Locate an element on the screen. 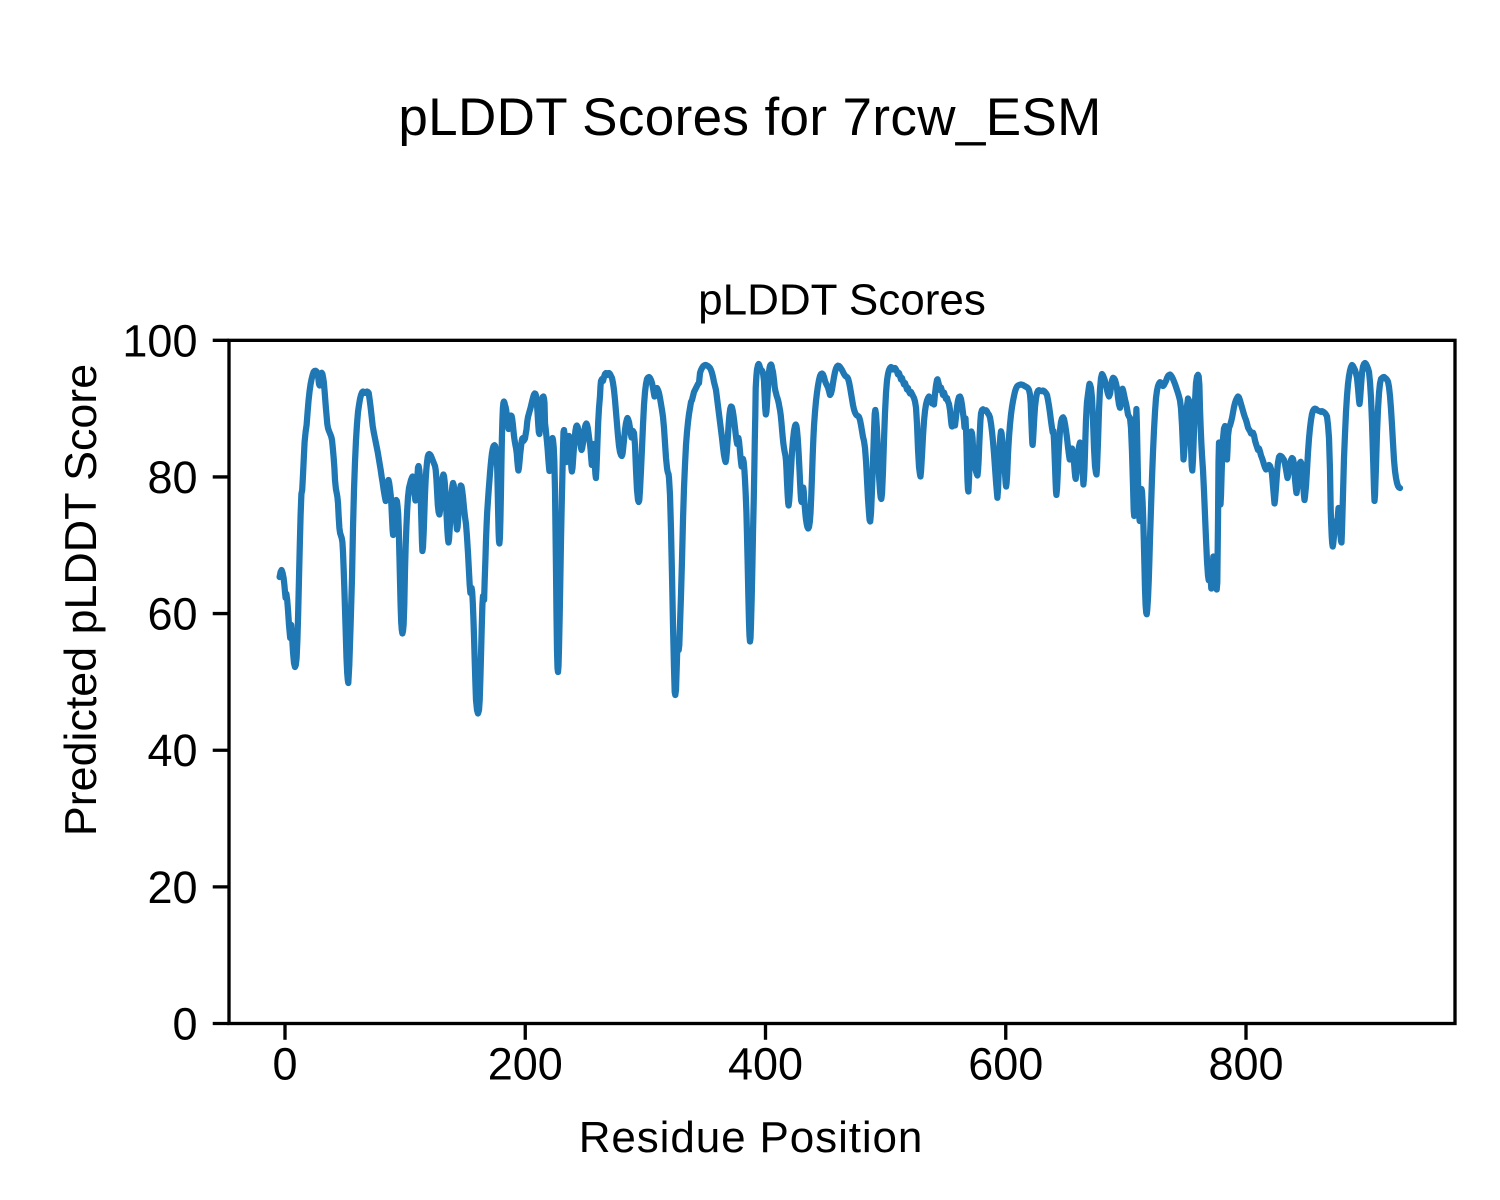 The image size is (1500, 1200). svg-text: 400 is located at coordinates (765, 1064).